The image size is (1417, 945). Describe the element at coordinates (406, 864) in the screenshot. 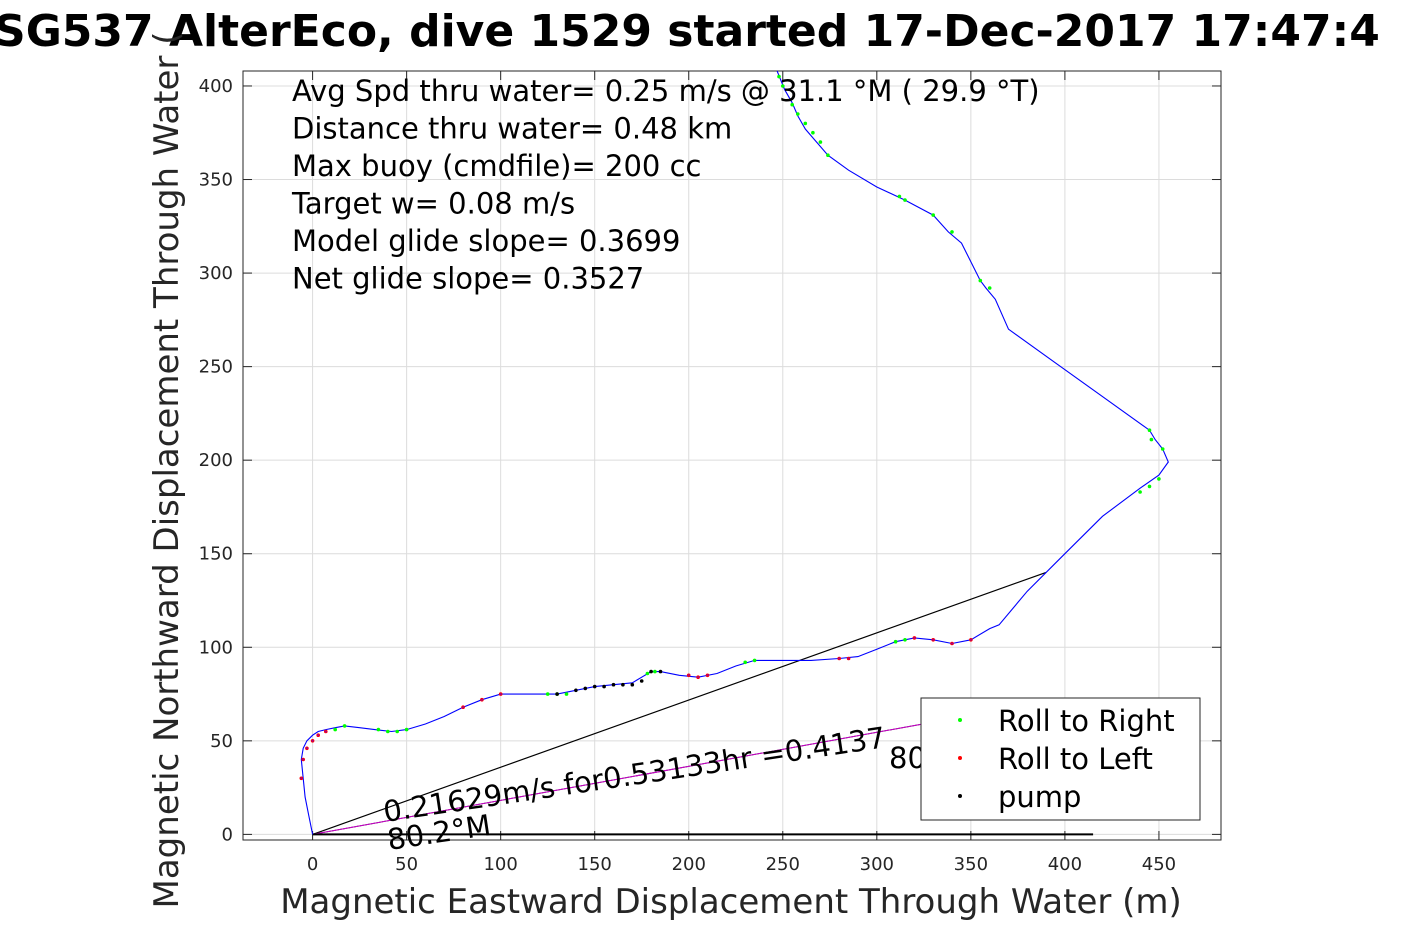

I see `x-tick-label: 50` at that location.